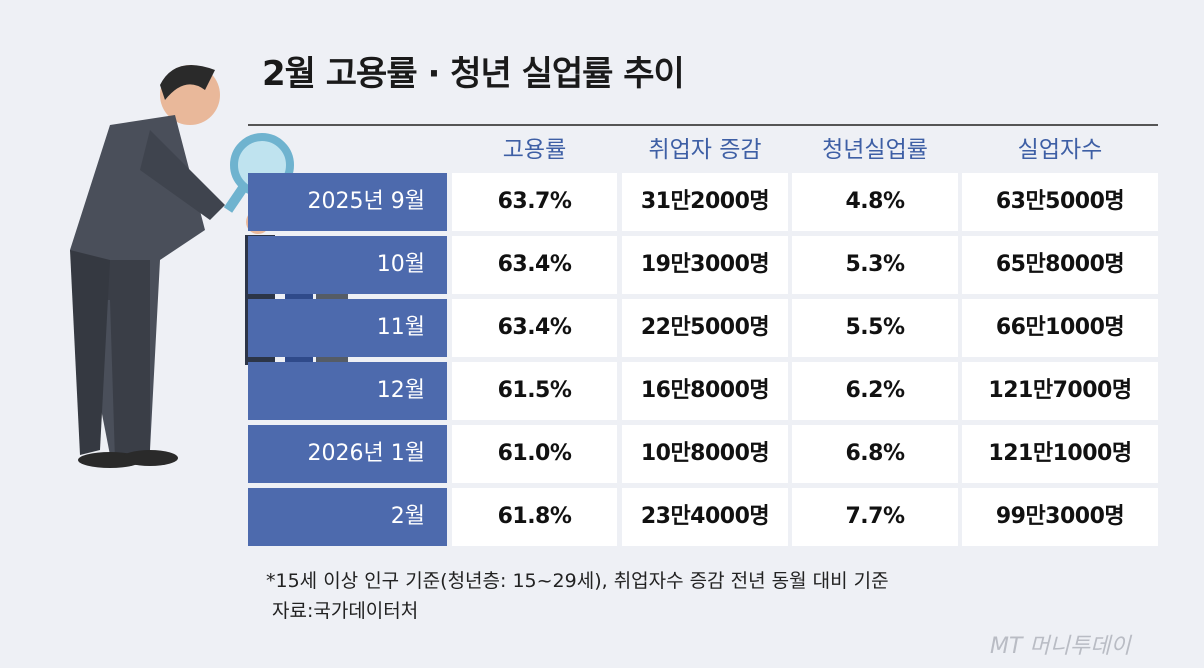 This screenshot has width=1204, height=668. I want to click on table-cell: 61.0%, so click(534, 454).